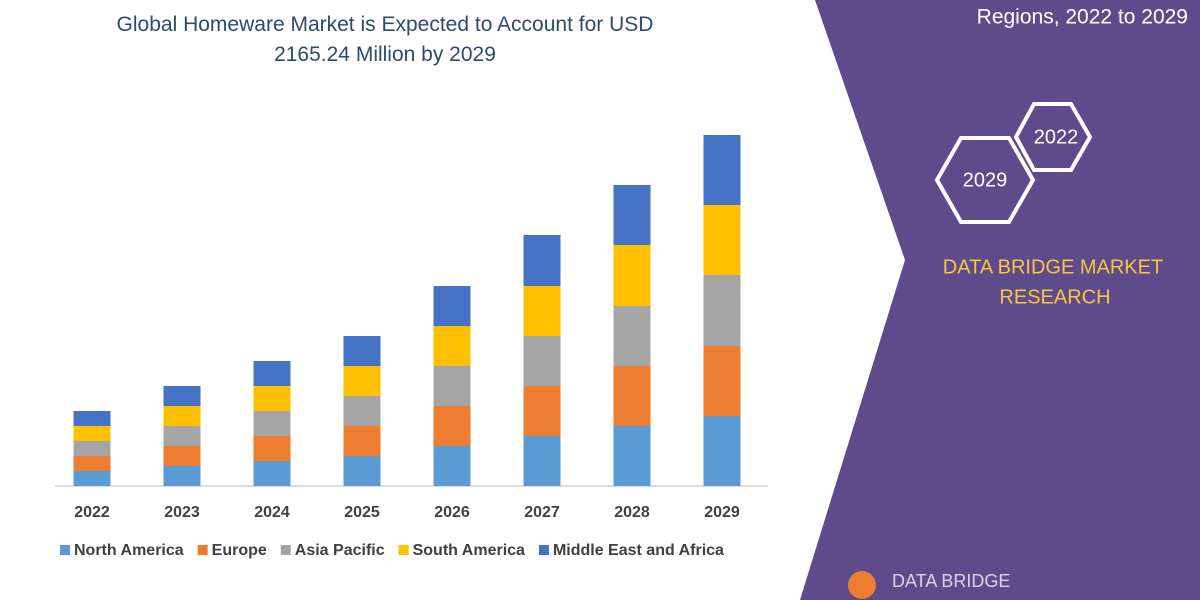 The width and height of the screenshot is (1200, 600). Describe the element at coordinates (862, 585) in the screenshot. I see `logo-icon` at that location.